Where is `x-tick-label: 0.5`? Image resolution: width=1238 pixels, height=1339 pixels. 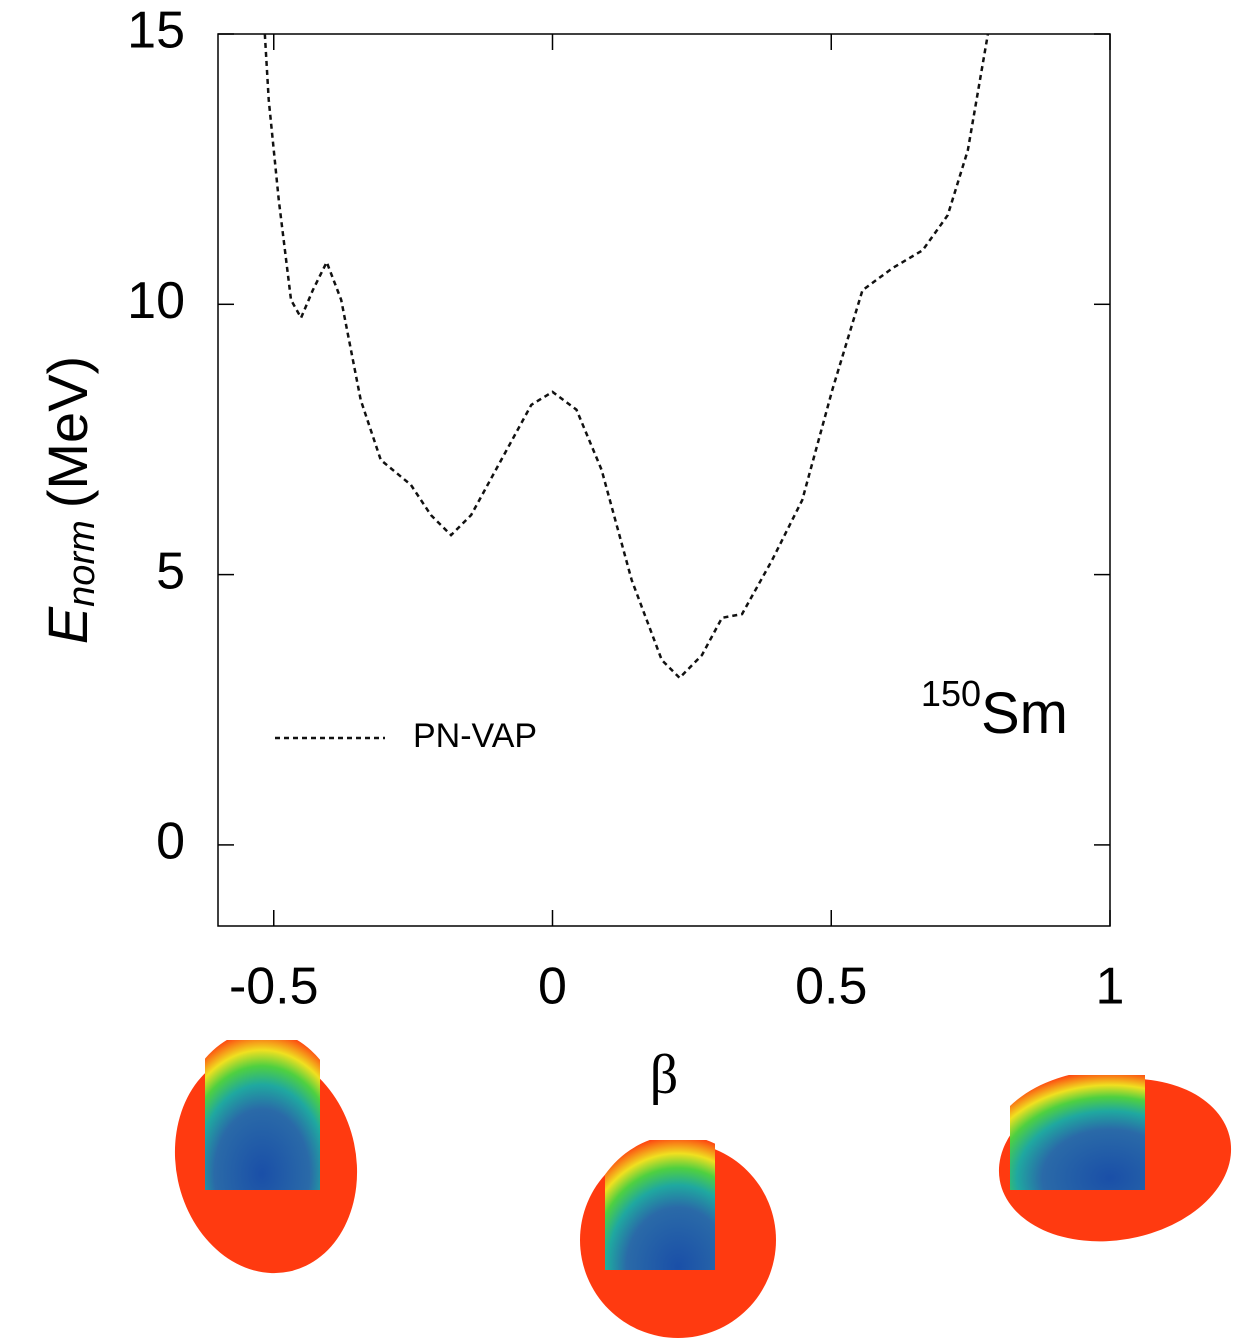
x-tick-label: 0.5 is located at coordinates (831, 987).